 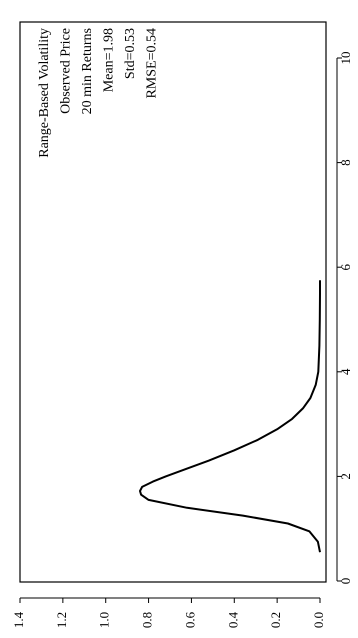 What do you see at coordinates (232, 619) in the screenshot?
I see `y-tick-label: 0.4` at bounding box center [232, 619].